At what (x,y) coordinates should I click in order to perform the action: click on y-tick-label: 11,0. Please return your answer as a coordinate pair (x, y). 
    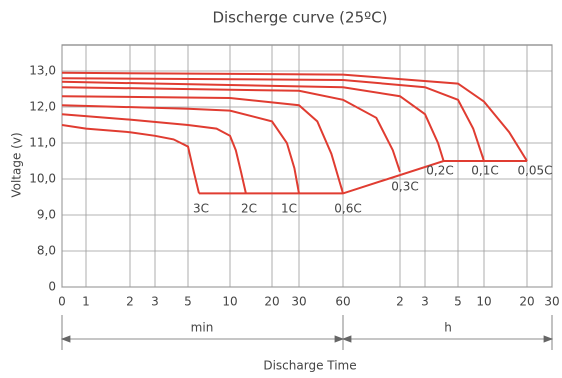
    Looking at the image, I should click on (42, 143).